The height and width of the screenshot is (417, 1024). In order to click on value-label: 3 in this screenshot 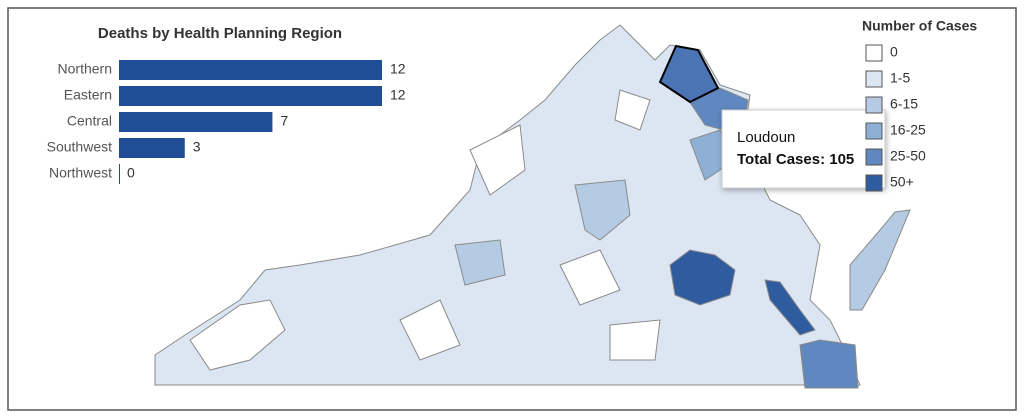, I will do `click(197, 147)`.